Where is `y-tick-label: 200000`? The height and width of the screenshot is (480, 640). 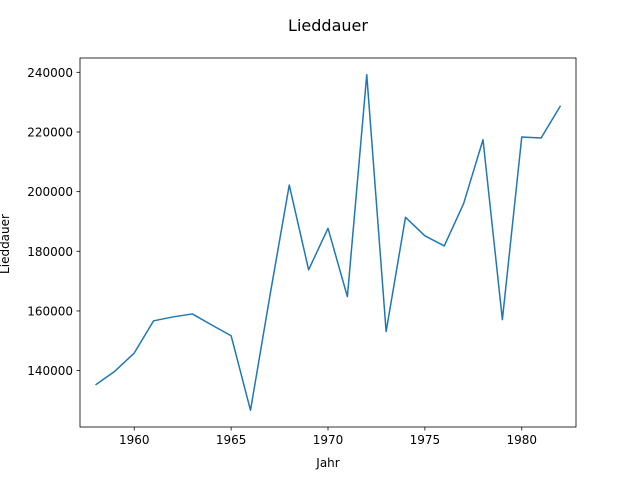
y-tick-label: 200000 is located at coordinates (50, 192).